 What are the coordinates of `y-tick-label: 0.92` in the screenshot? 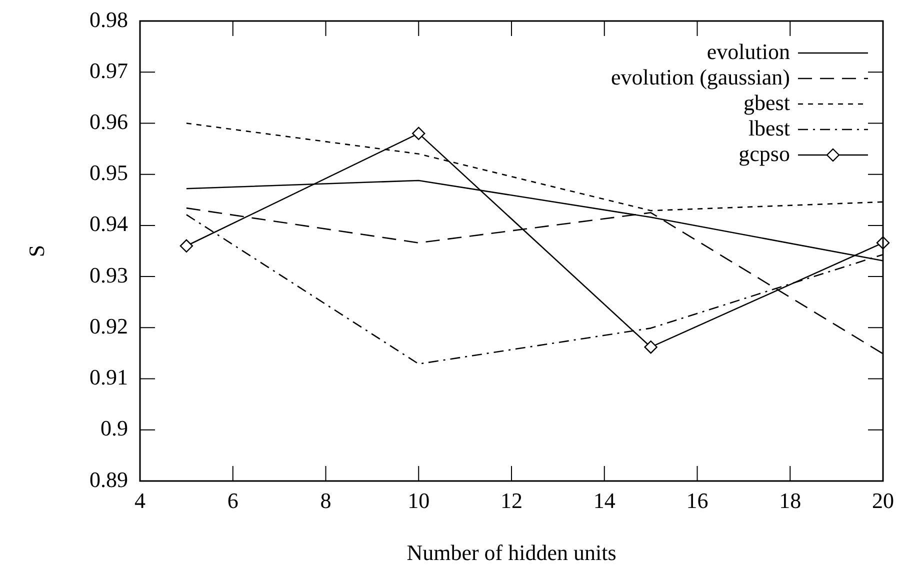 It's located at (109, 325).